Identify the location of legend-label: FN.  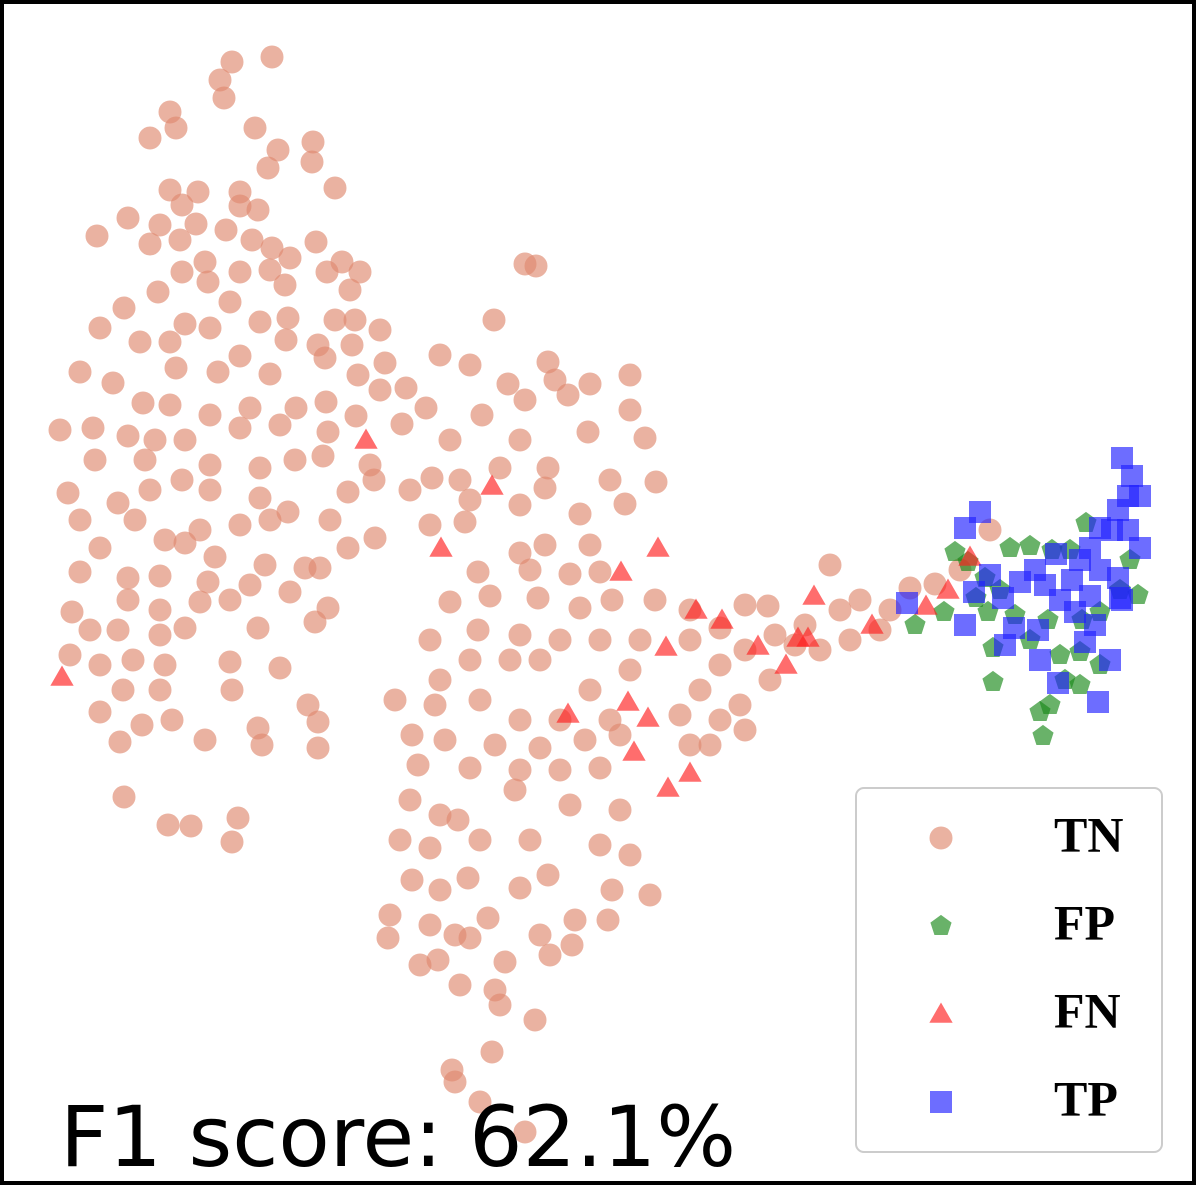
(1087, 1010).